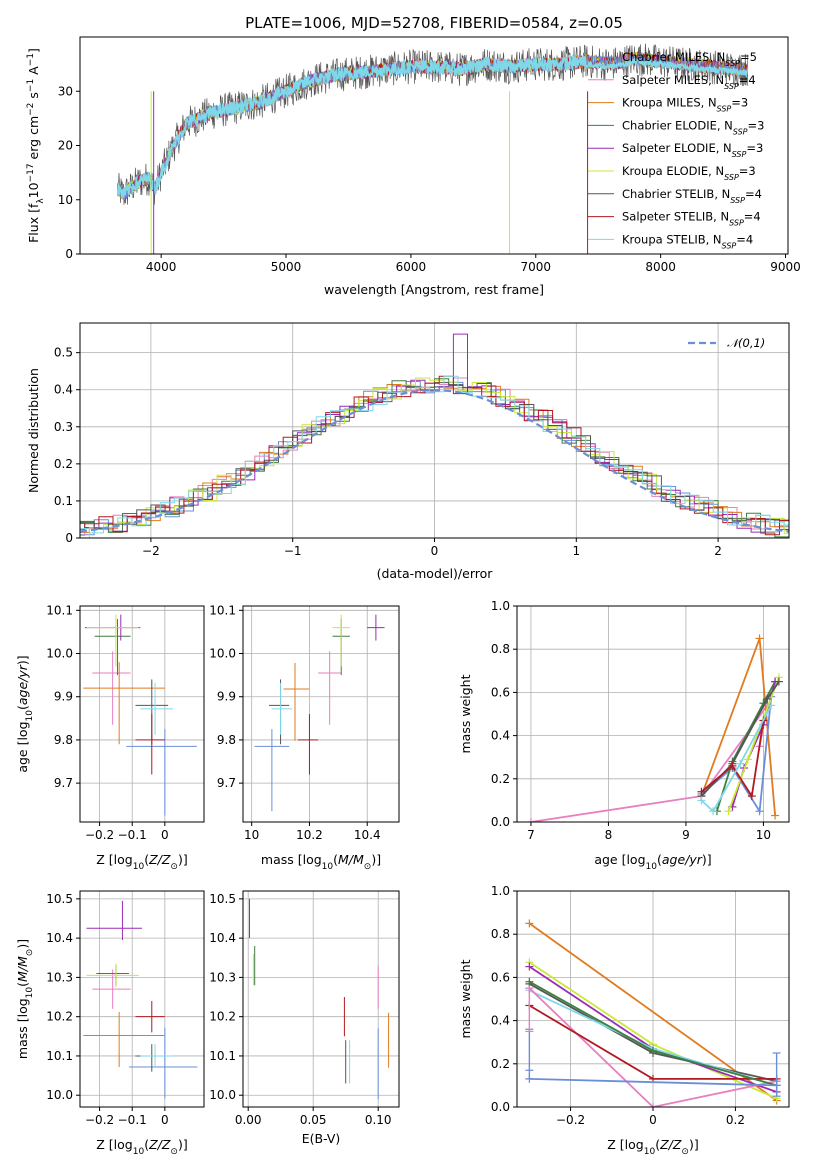 This screenshot has height=1170, width=819. What do you see at coordinates (692, 150) in the screenshot?
I see `legend-label: Salpeter ELODIE, NSSP=3` at bounding box center [692, 150].